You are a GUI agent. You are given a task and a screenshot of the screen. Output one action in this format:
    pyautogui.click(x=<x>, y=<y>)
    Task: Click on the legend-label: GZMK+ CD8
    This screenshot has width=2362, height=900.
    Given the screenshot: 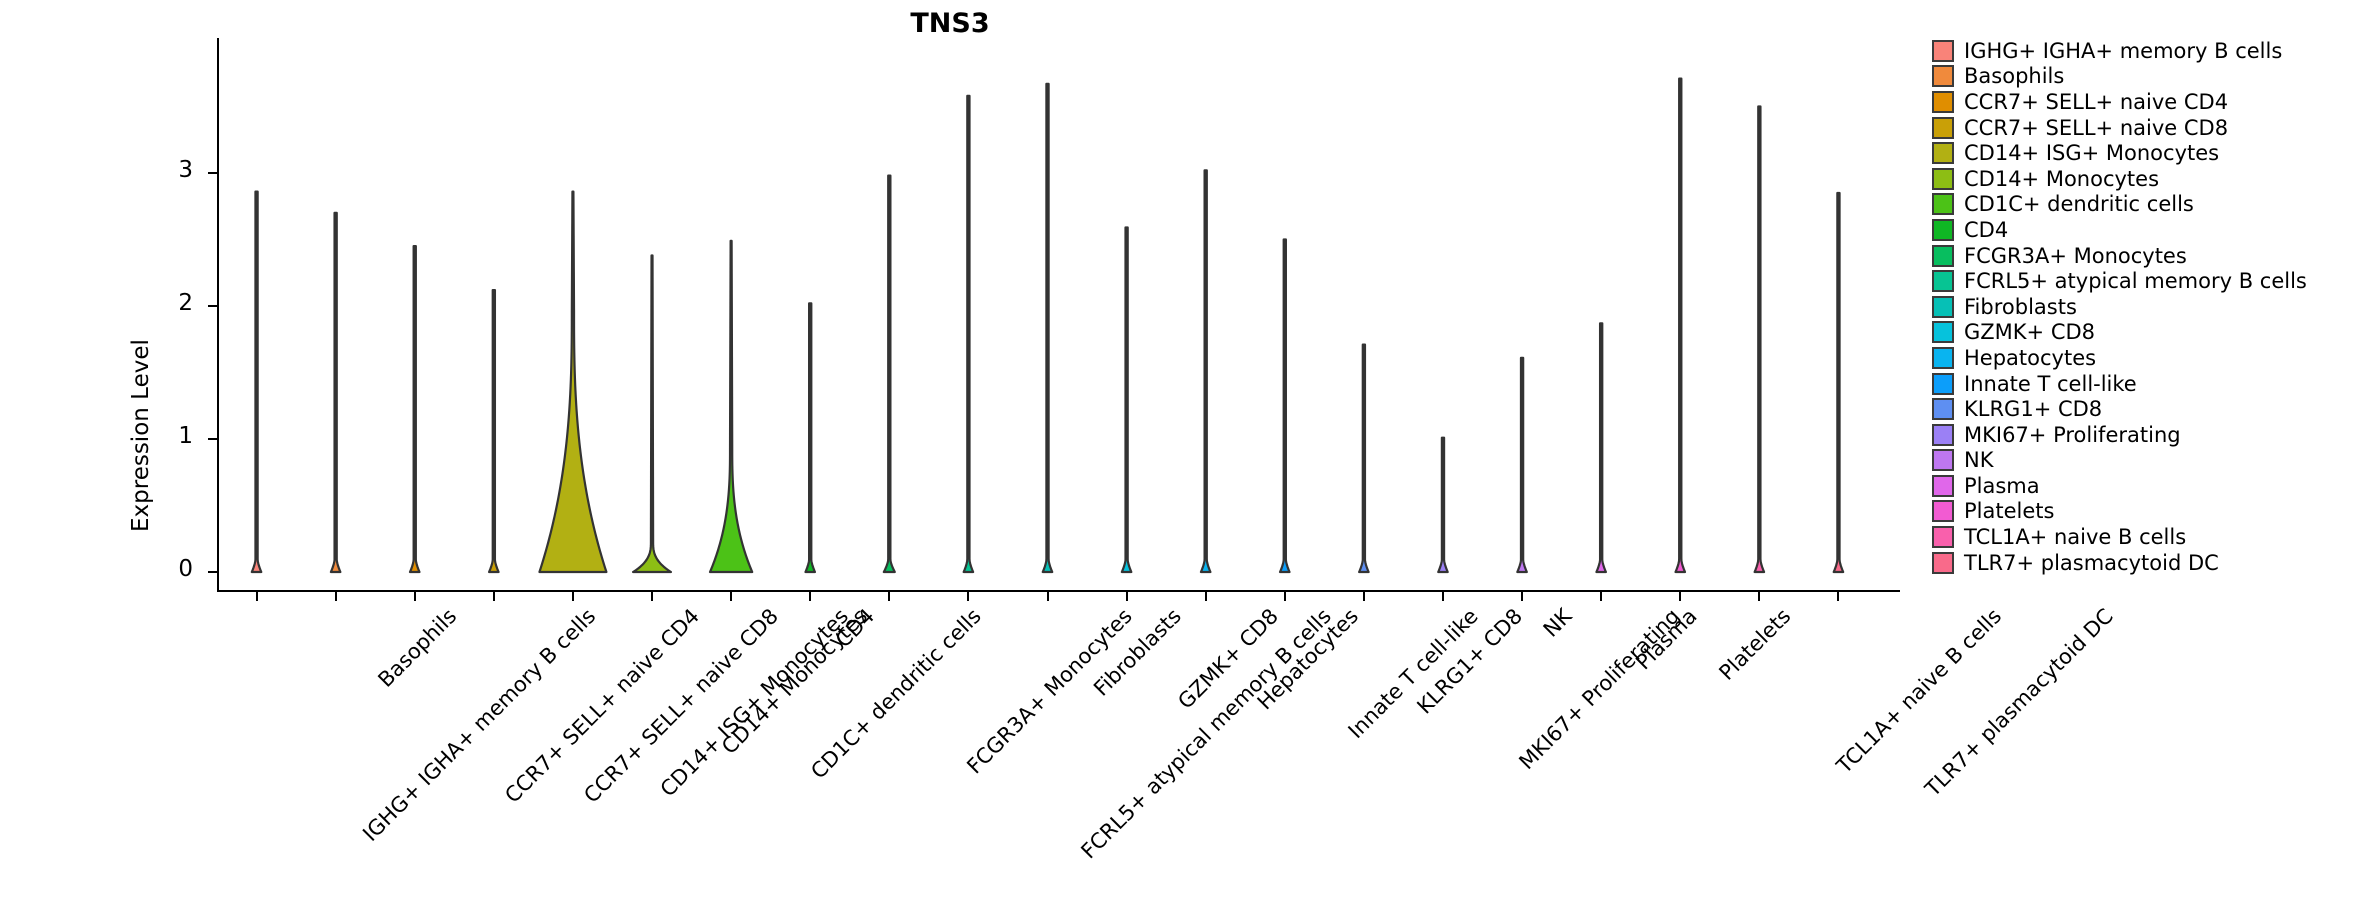 What is the action you would take?
    pyautogui.click(x=2030, y=332)
    